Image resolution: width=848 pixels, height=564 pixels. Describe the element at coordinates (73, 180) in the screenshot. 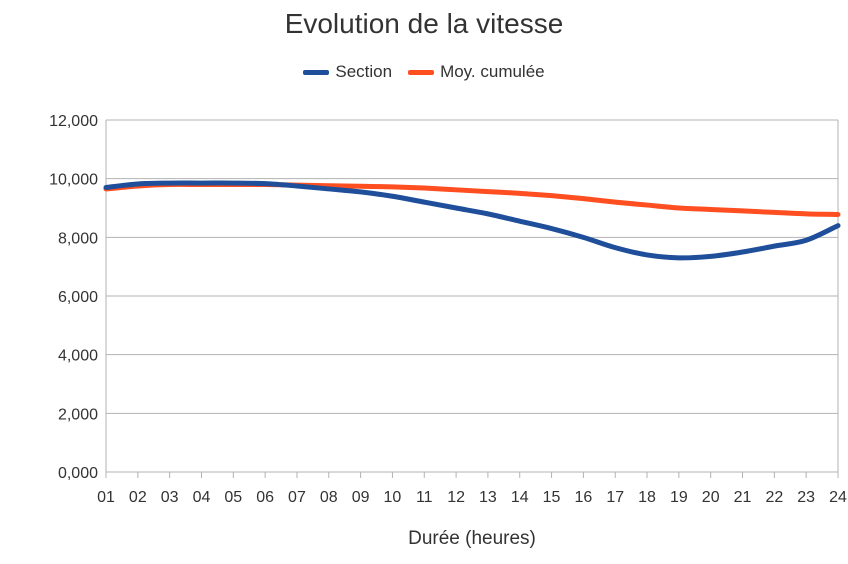

I see `y-tick-label: 10,000` at that location.